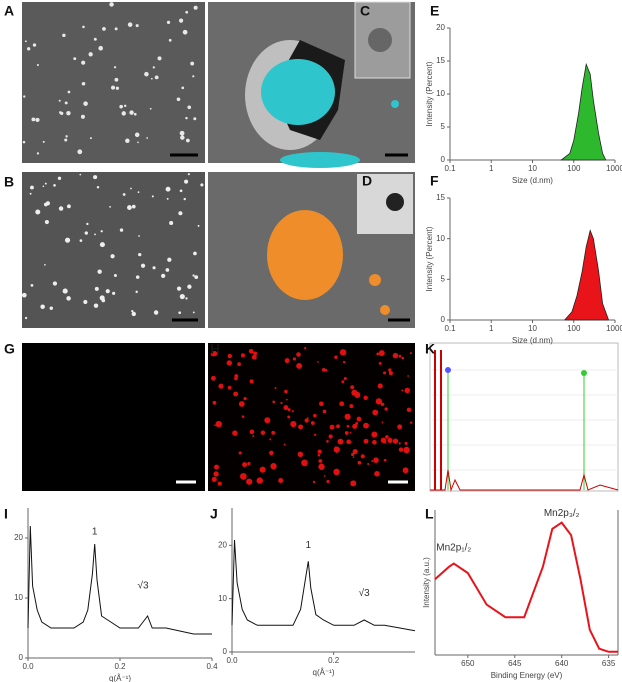  What do you see at coordinates (6, 514) in the screenshot?
I see `panel-label: I` at bounding box center [6, 514].